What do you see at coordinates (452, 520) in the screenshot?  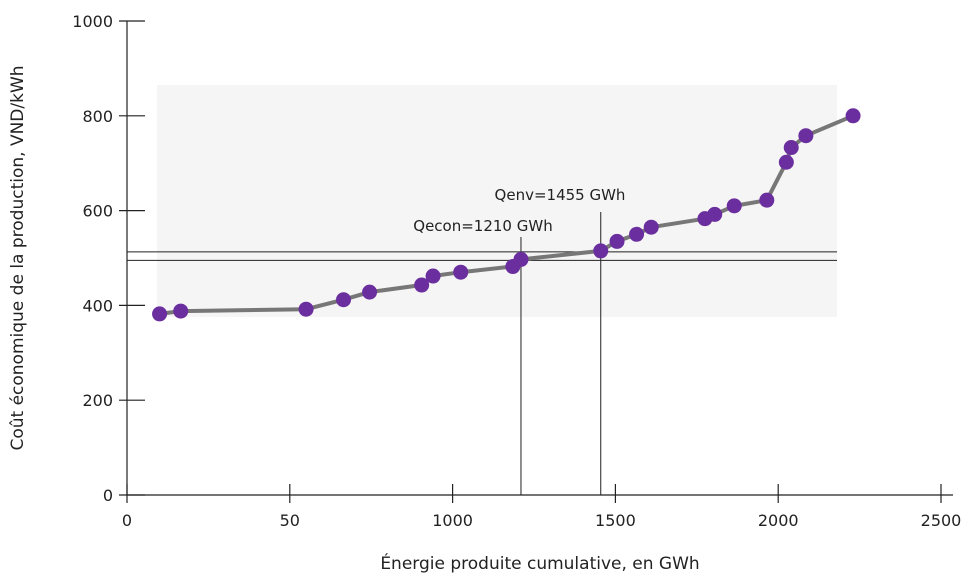 I see `x-tick-label: 1000` at bounding box center [452, 520].